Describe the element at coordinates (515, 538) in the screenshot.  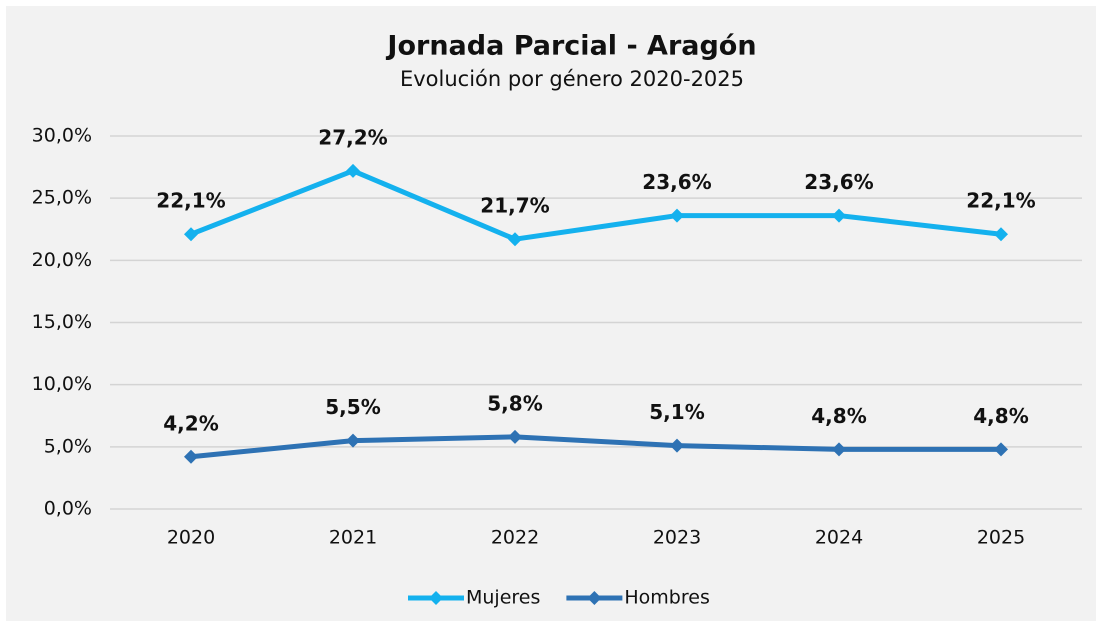
I see `x-tick-label: 2022` at that location.